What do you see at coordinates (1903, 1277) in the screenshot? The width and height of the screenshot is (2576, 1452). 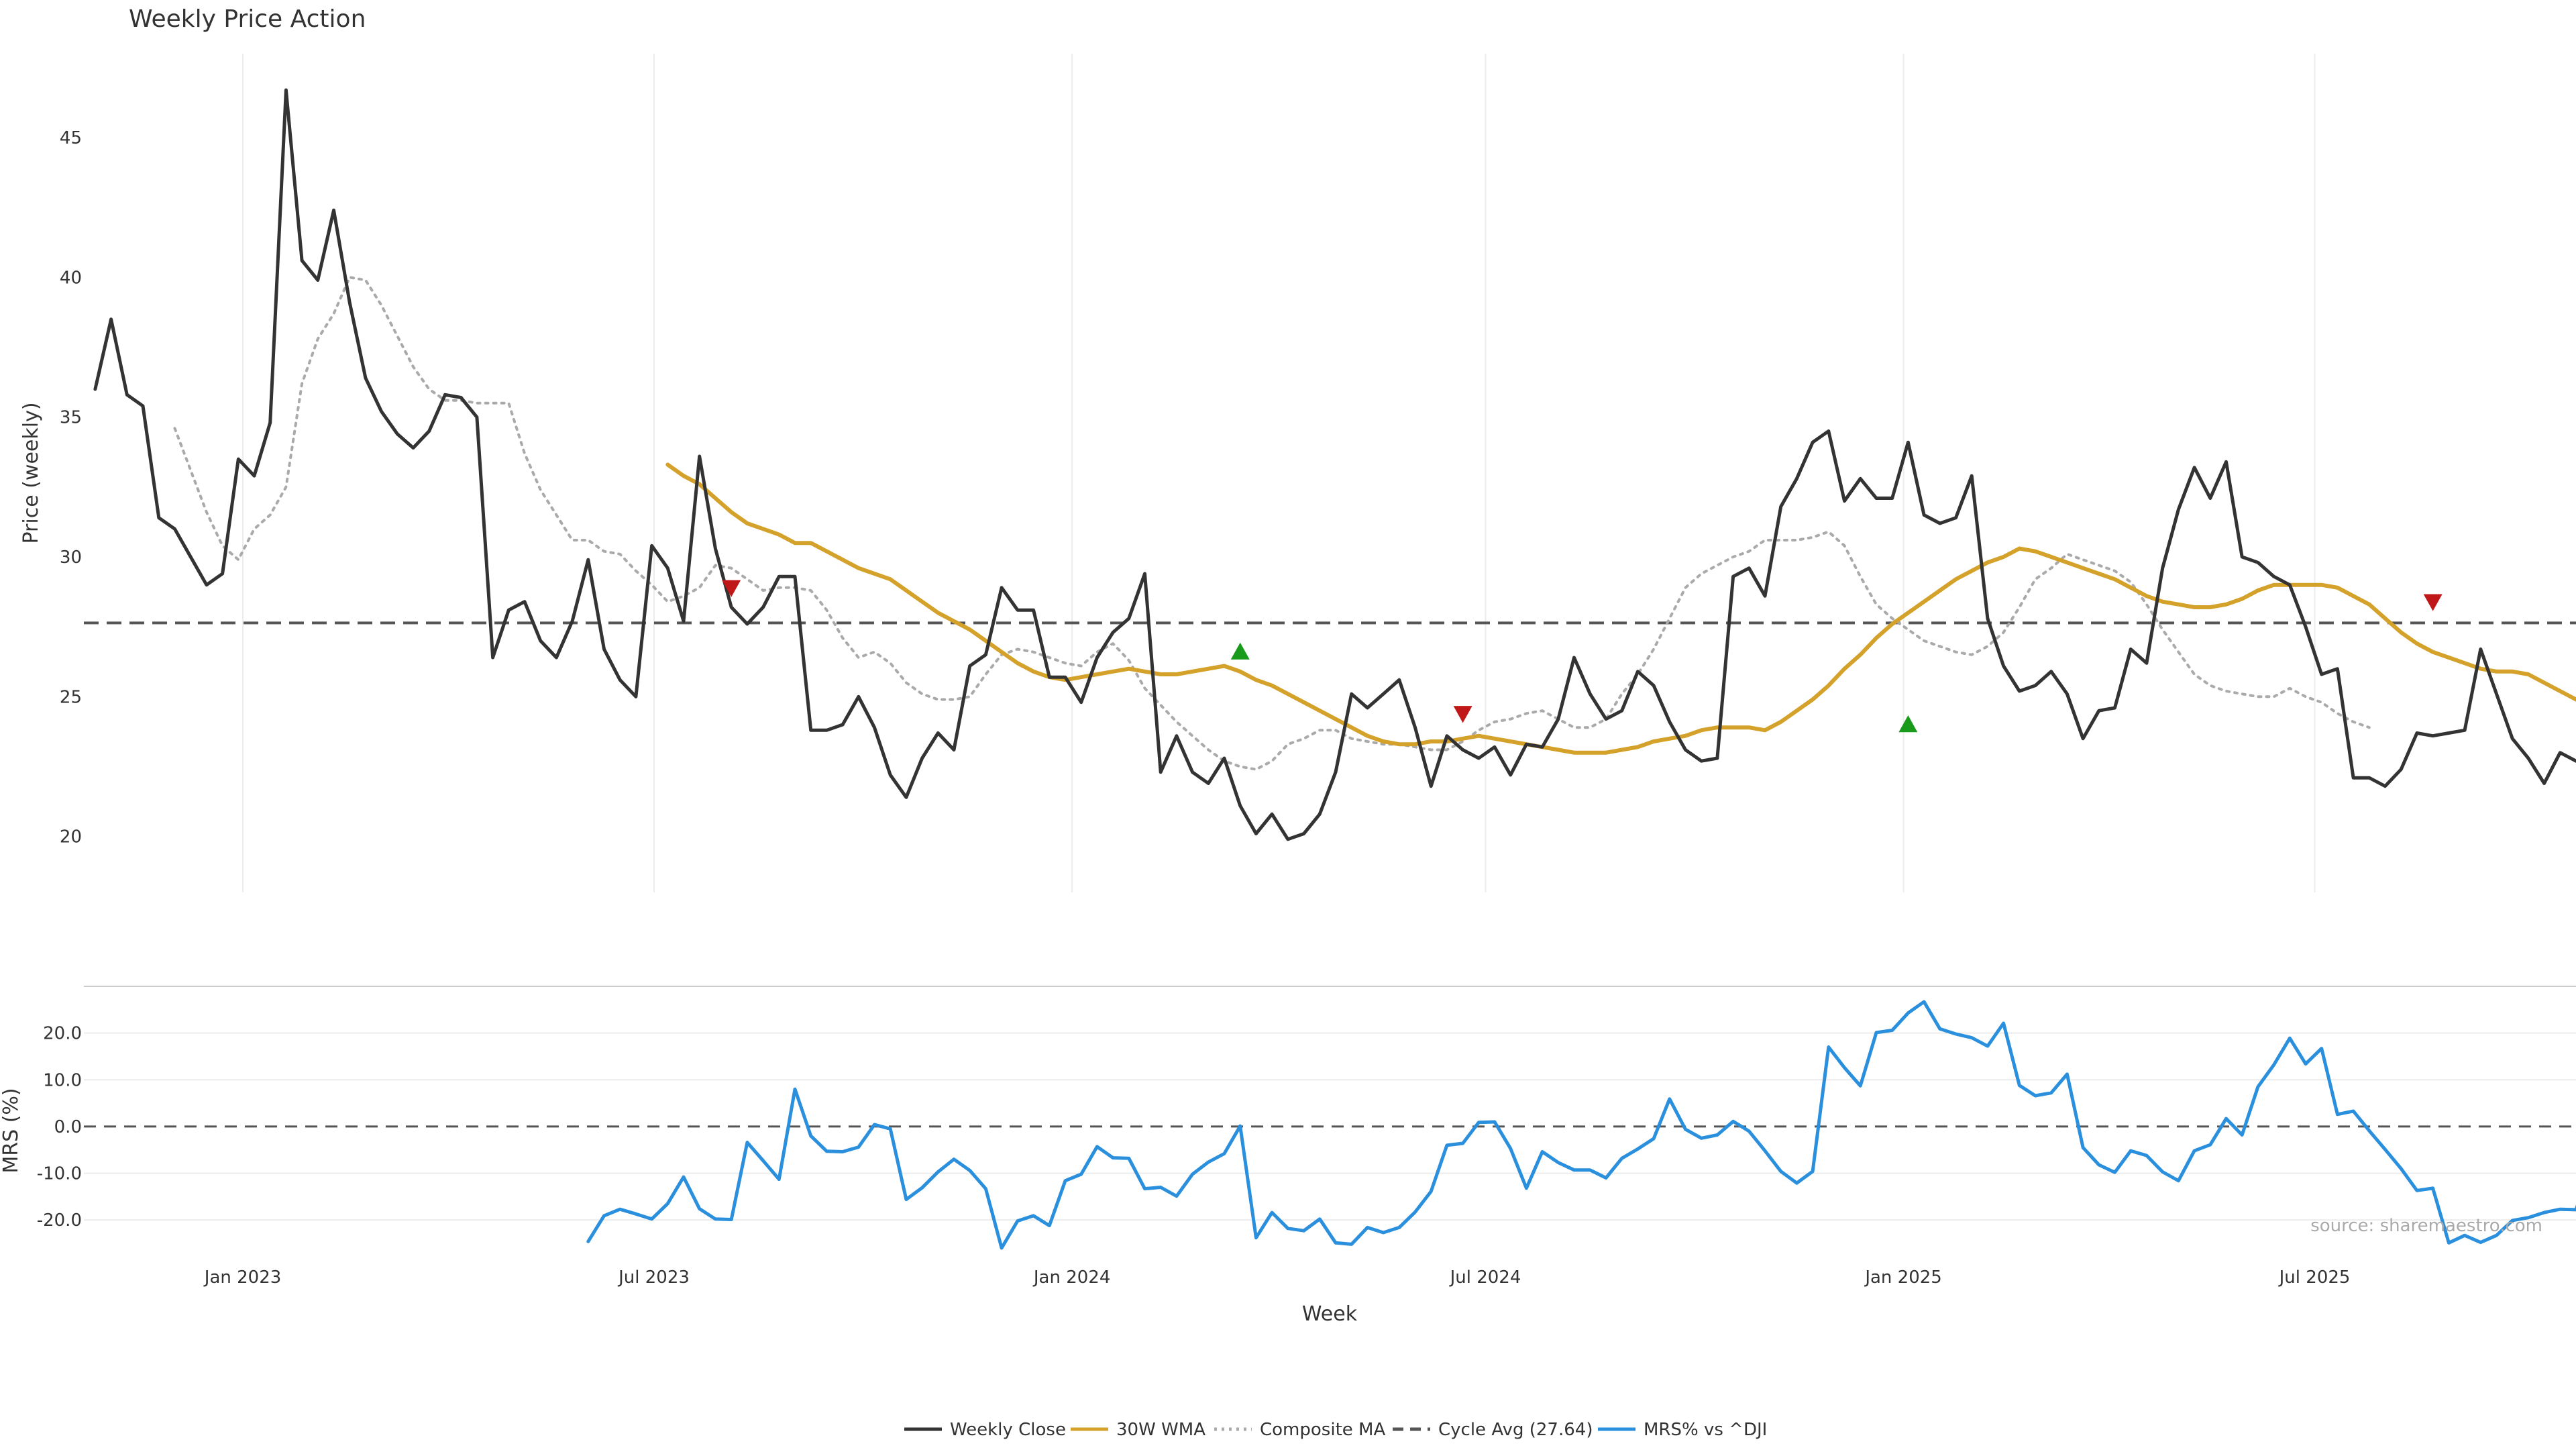 I see `x-tick-label: Jan 2025` at bounding box center [1903, 1277].